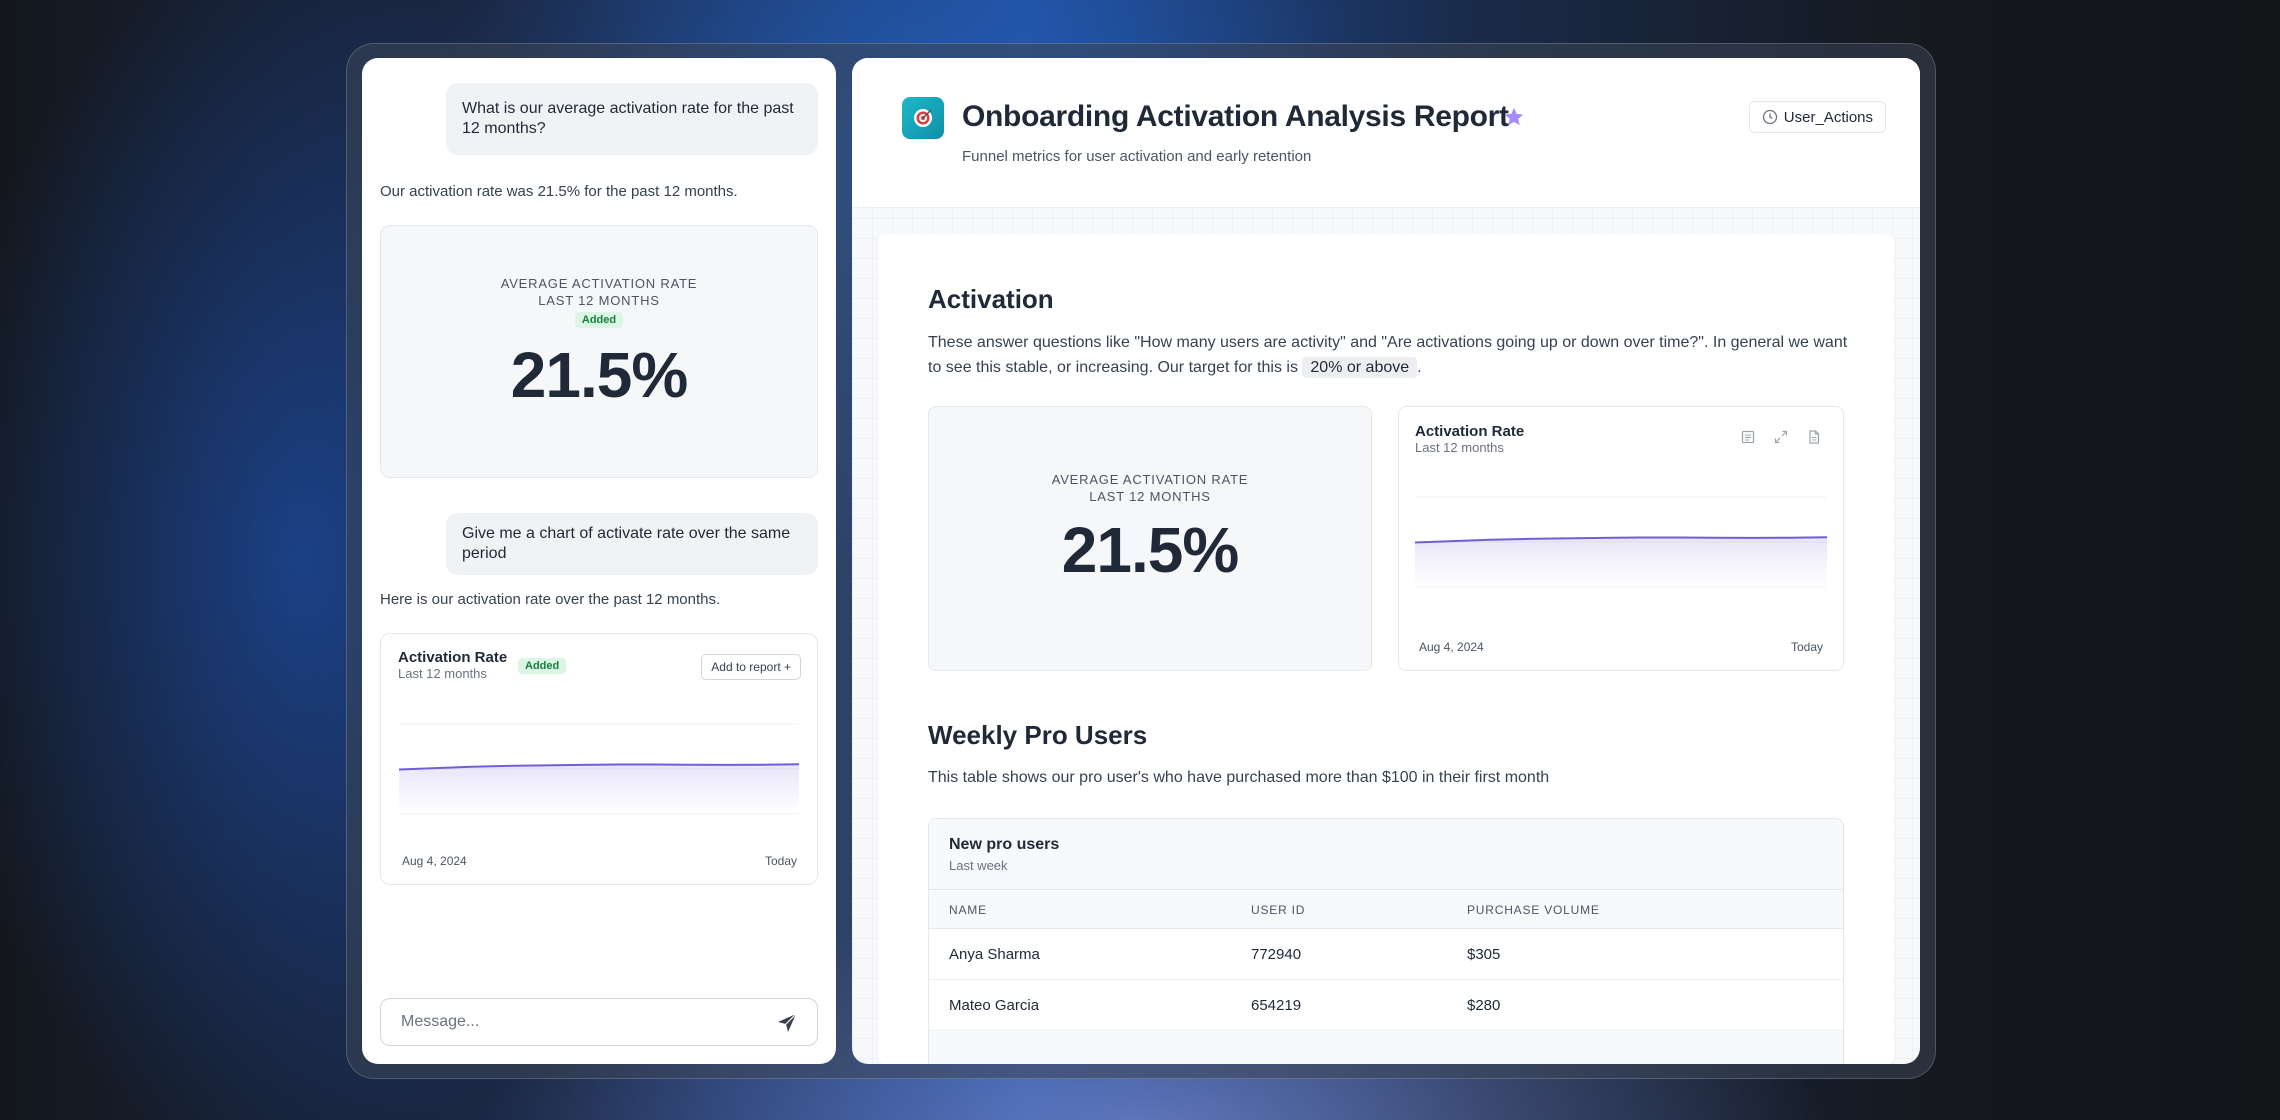  Describe the element at coordinates (991, 299) in the screenshot. I see `section-heading: Activation` at that location.